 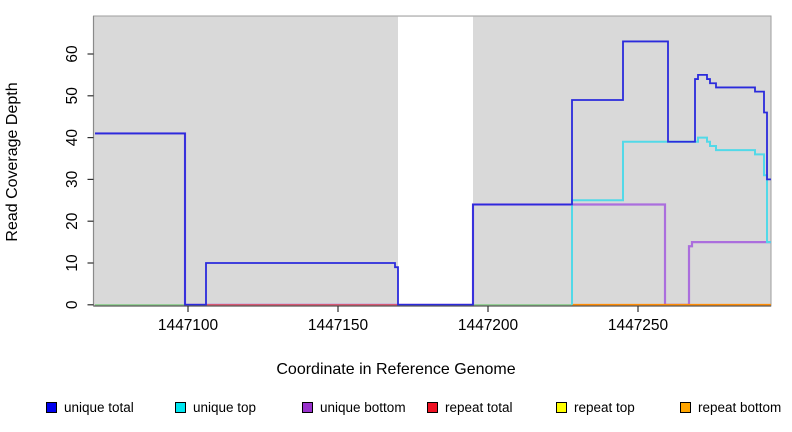 I want to click on legend-label: repeat top, so click(x=604, y=407).